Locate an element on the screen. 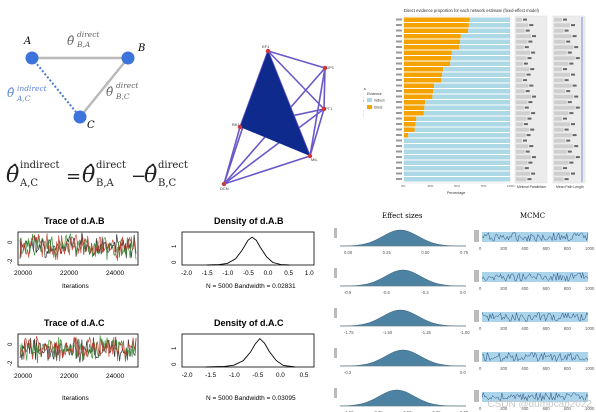 This screenshot has width=596, height=412. network-node-label: PT1 is located at coordinates (329, 108).